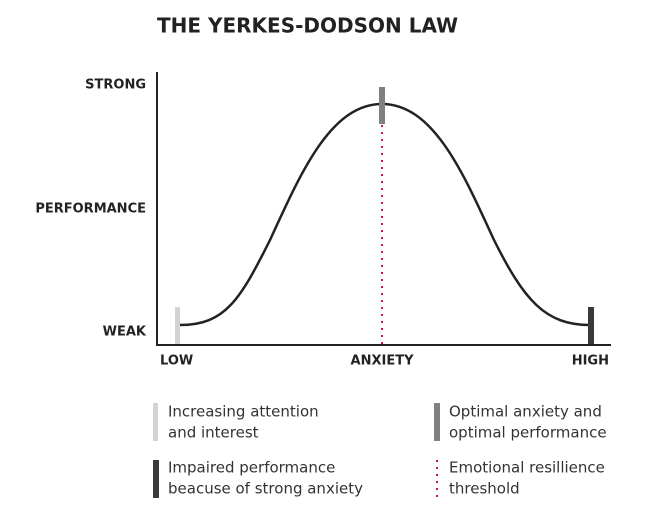  What do you see at coordinates (525, 412) in the screenshot?
I see `legend-text: Optimal anxiety and` at bounding box center [525, 412].